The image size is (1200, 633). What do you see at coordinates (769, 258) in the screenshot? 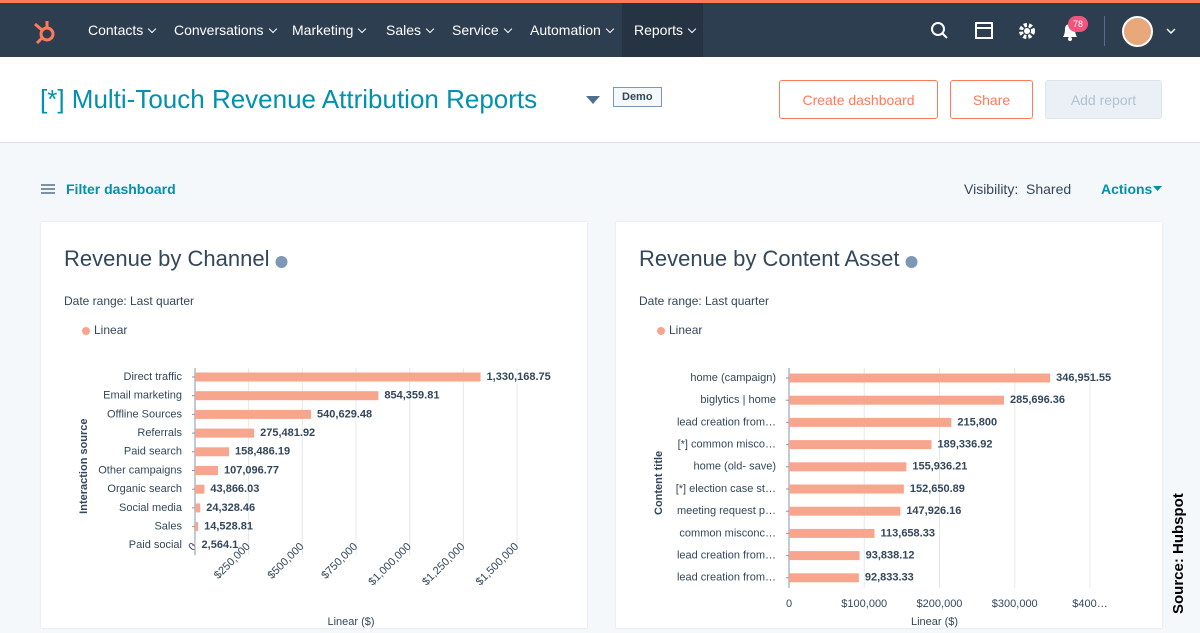
I see `chart-title: Revenue by Content Asset` at bounding box center [769, 258].